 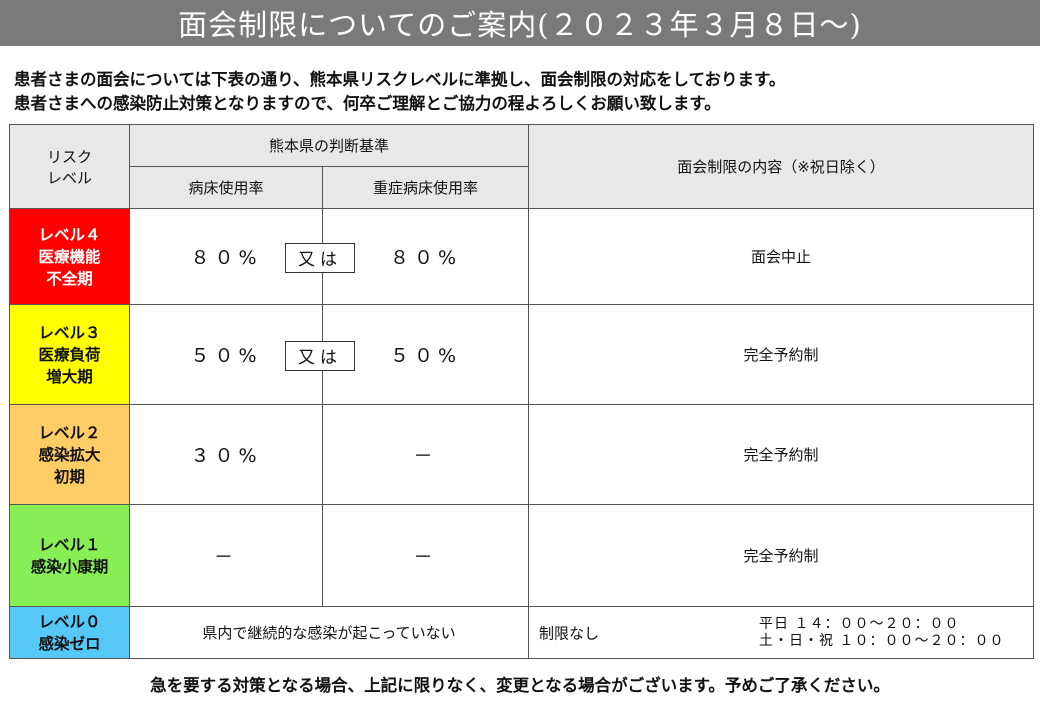 I want to click on header-risk-line2: レベル, so click(x=69, y=177).